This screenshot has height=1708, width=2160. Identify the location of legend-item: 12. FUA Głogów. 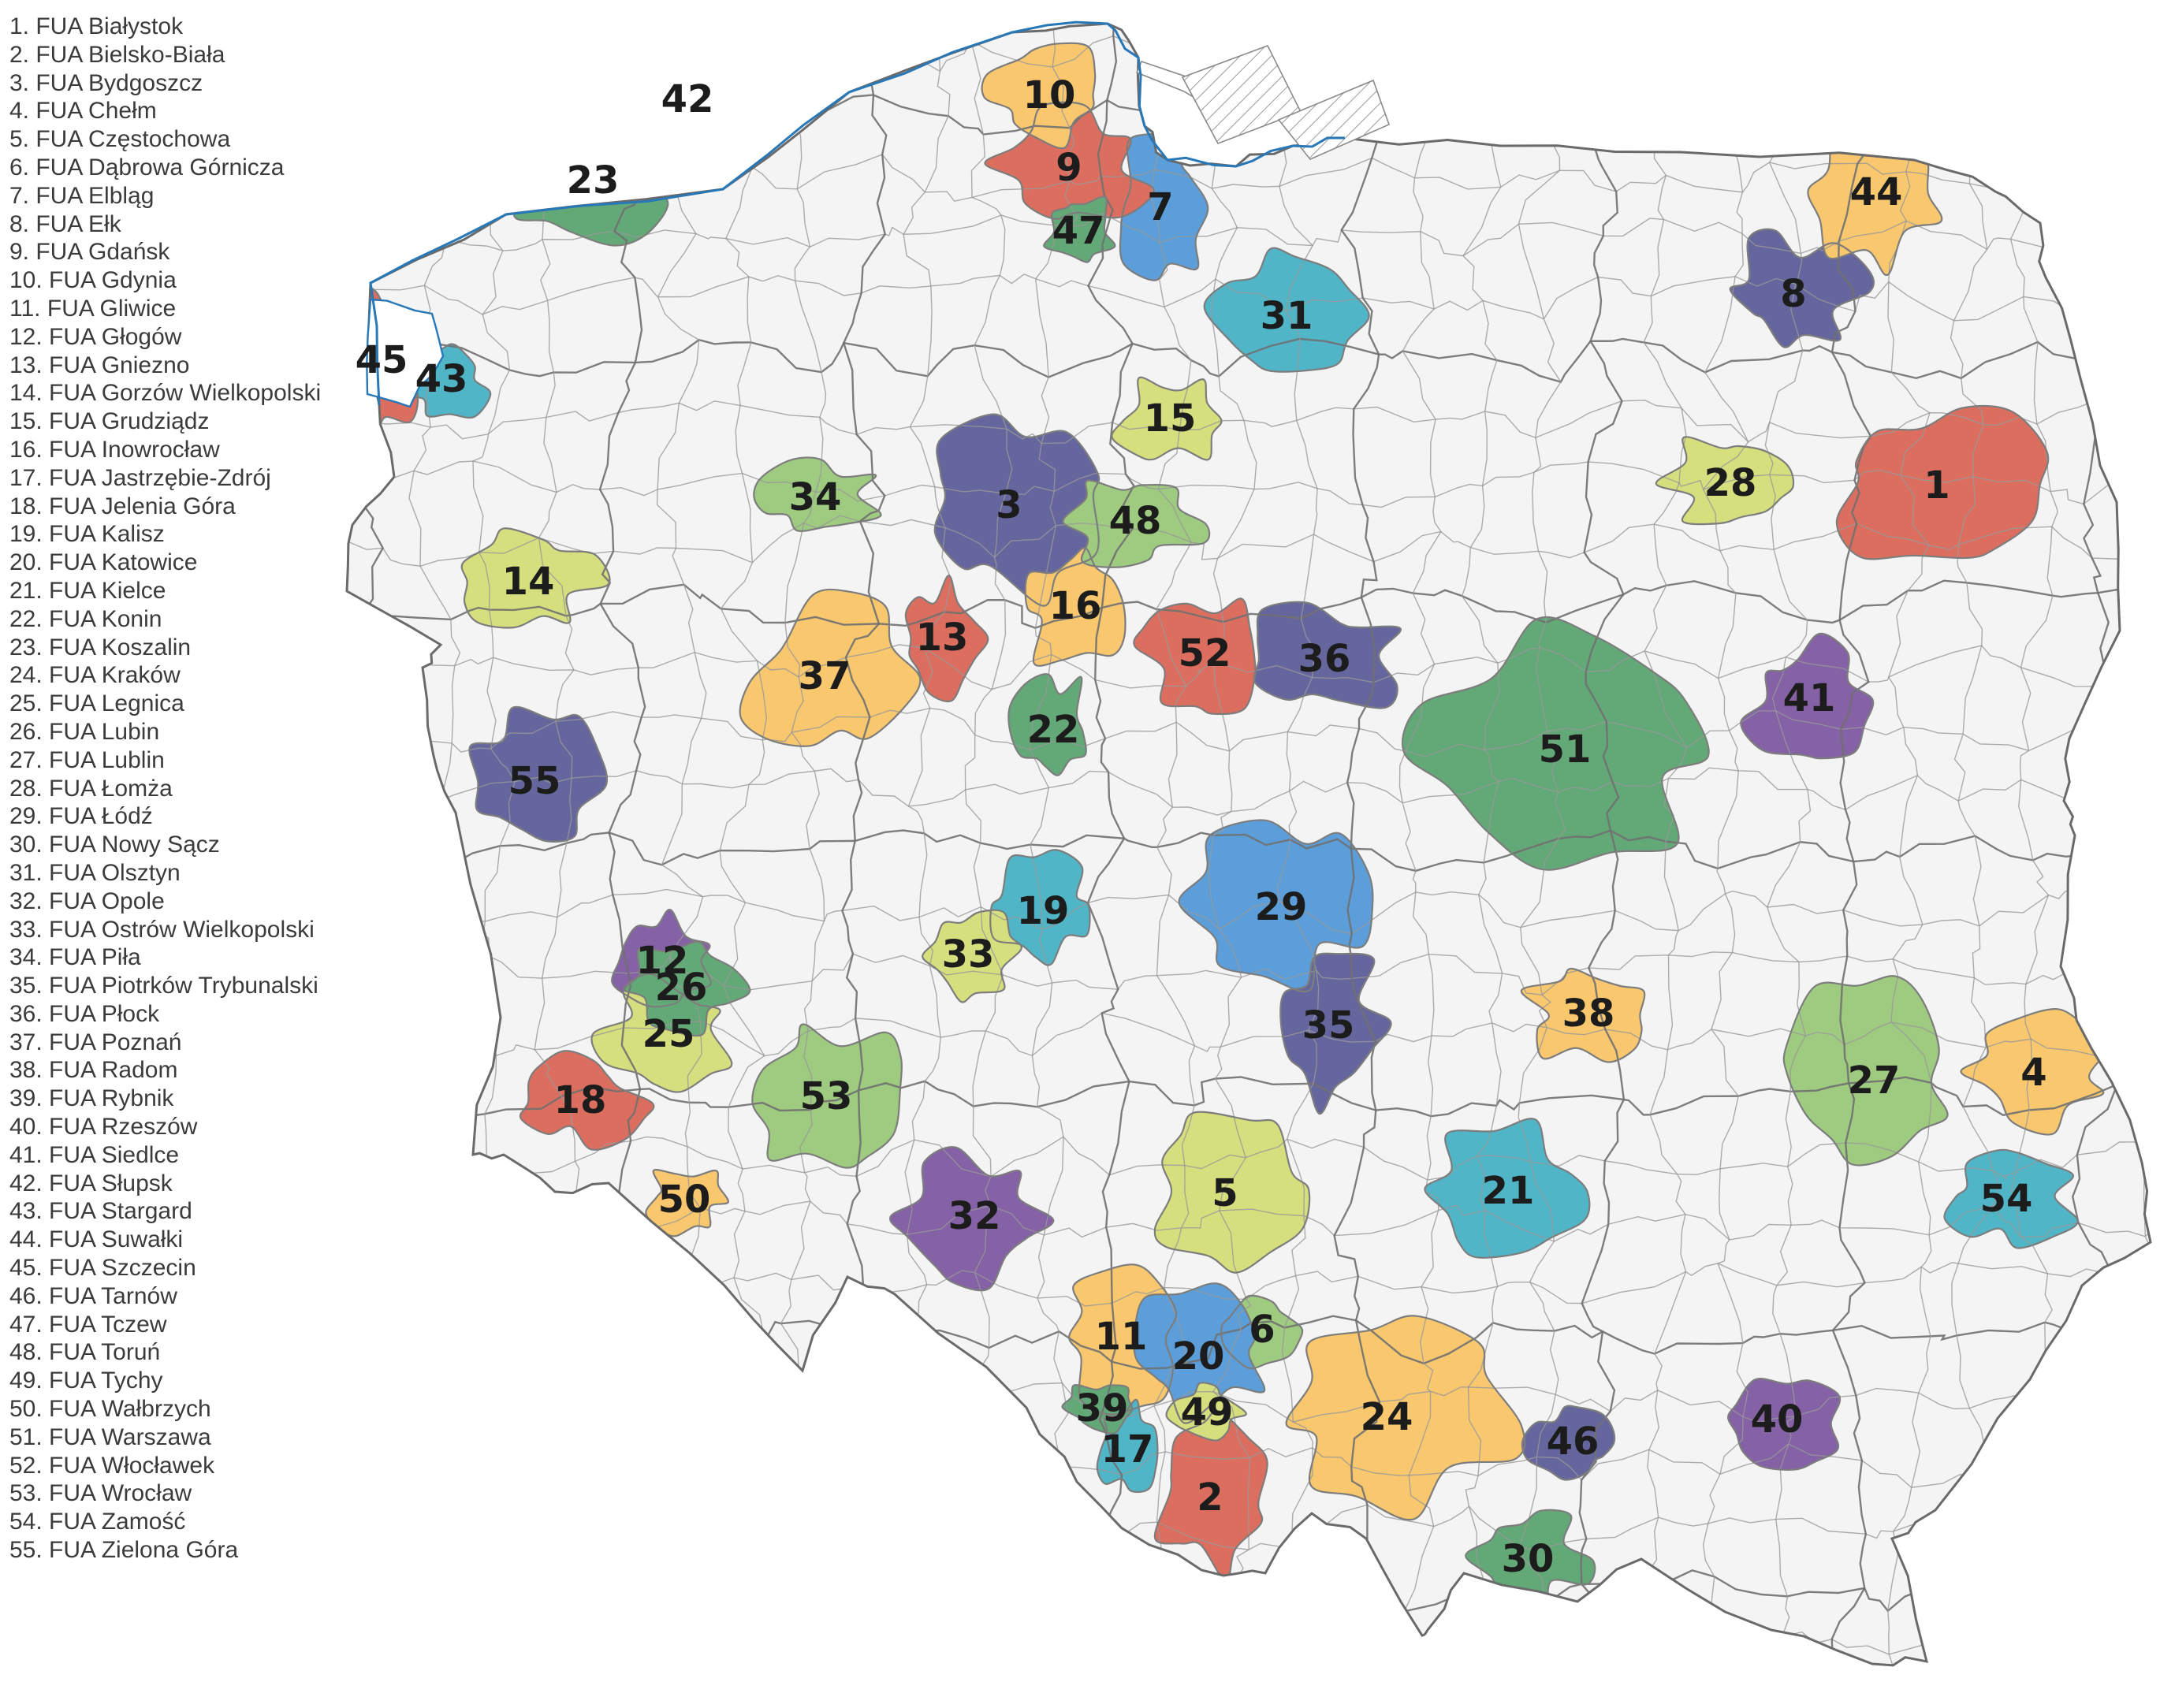
(96, 336).